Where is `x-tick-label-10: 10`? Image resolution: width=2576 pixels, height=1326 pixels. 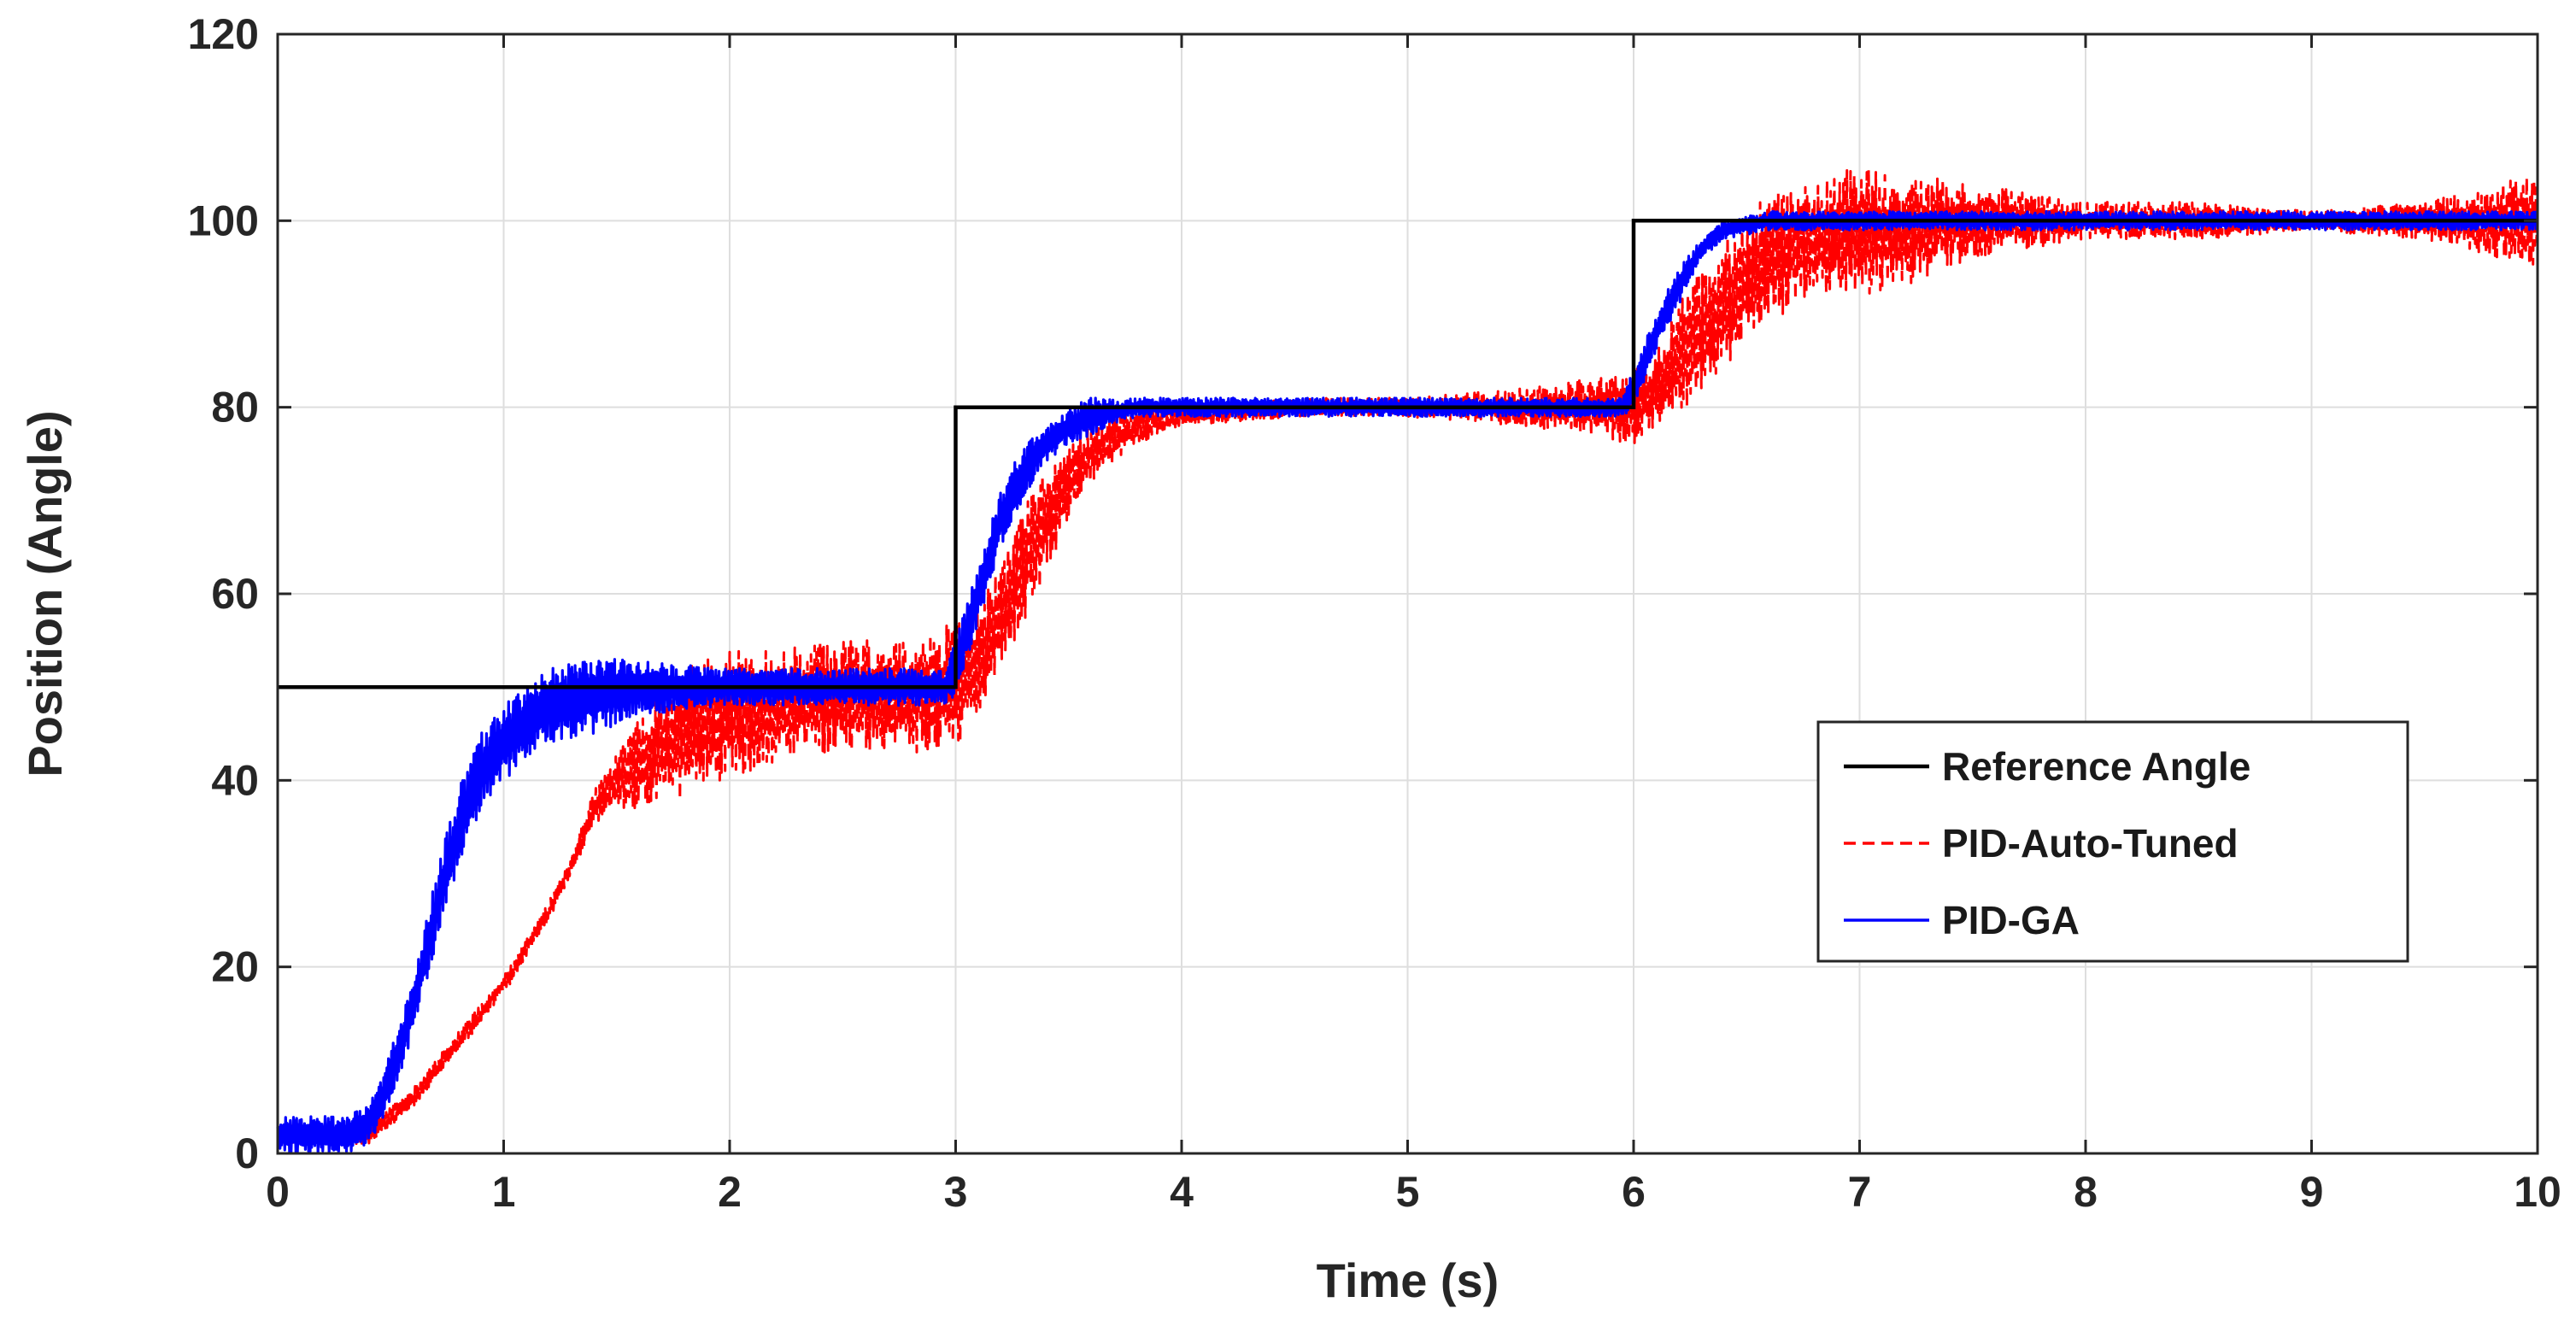
x-tick-label-10: 10 is located at coordinates (2537, 1192).